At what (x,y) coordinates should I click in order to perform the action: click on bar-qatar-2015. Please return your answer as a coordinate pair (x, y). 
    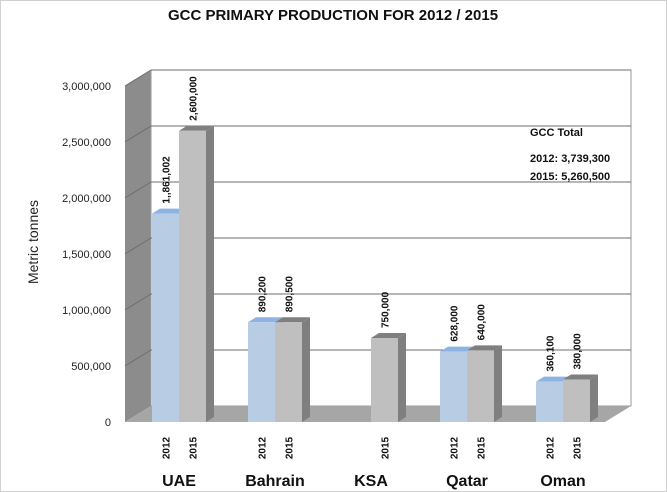
    Looking at the image, I should click on (480, 386).